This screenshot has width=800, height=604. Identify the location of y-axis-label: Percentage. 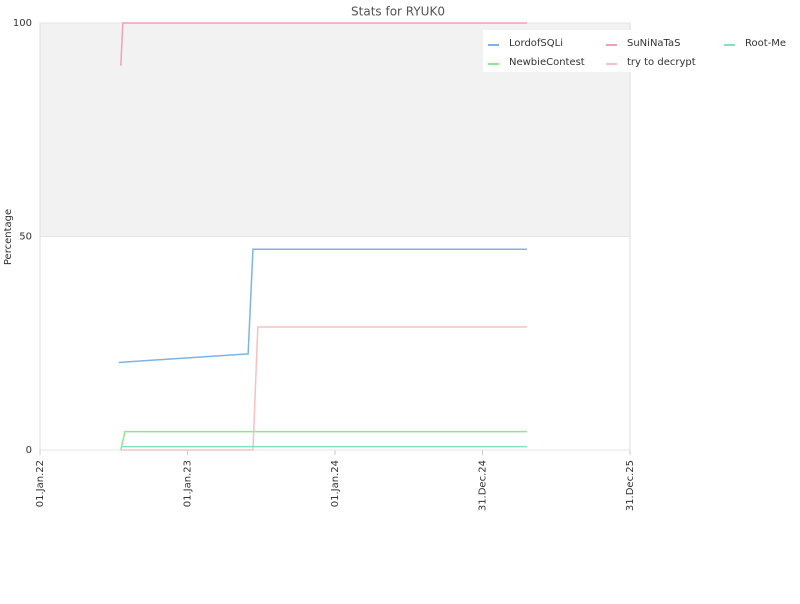
(8, 237).